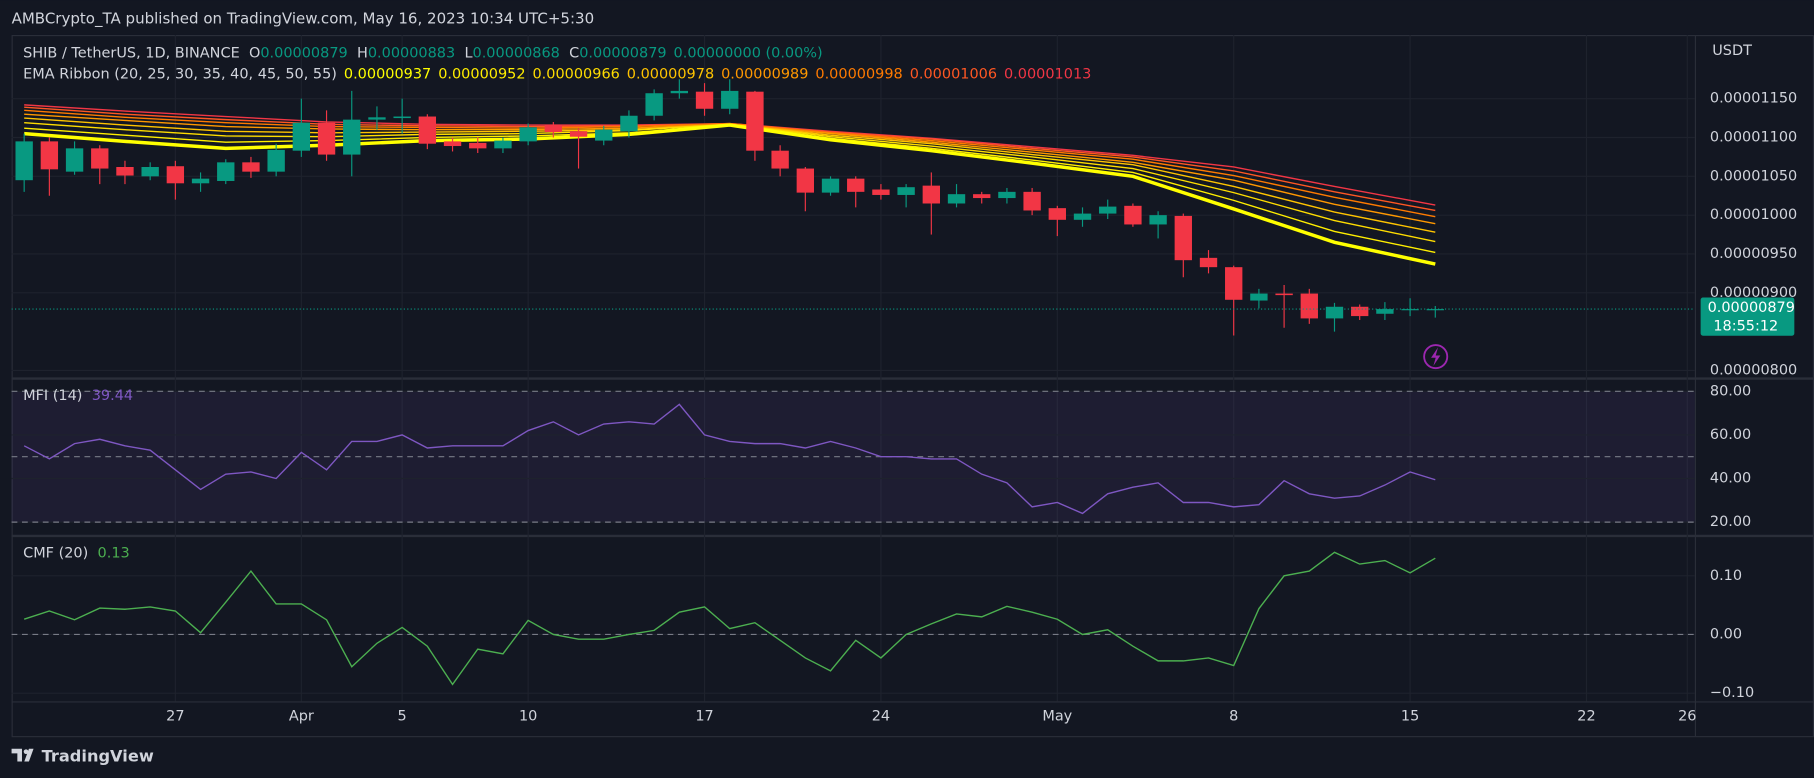 The height and width of the screenshot is (778, 1814). Describe the element at coordinates (112, 396) in the screenshot. I see `indicator-value: 39.44` at that location.